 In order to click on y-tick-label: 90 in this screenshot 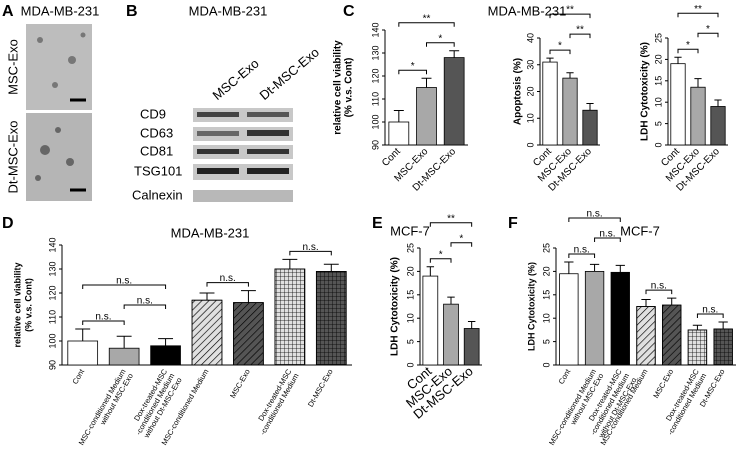, I will do `click(52, 365)`.